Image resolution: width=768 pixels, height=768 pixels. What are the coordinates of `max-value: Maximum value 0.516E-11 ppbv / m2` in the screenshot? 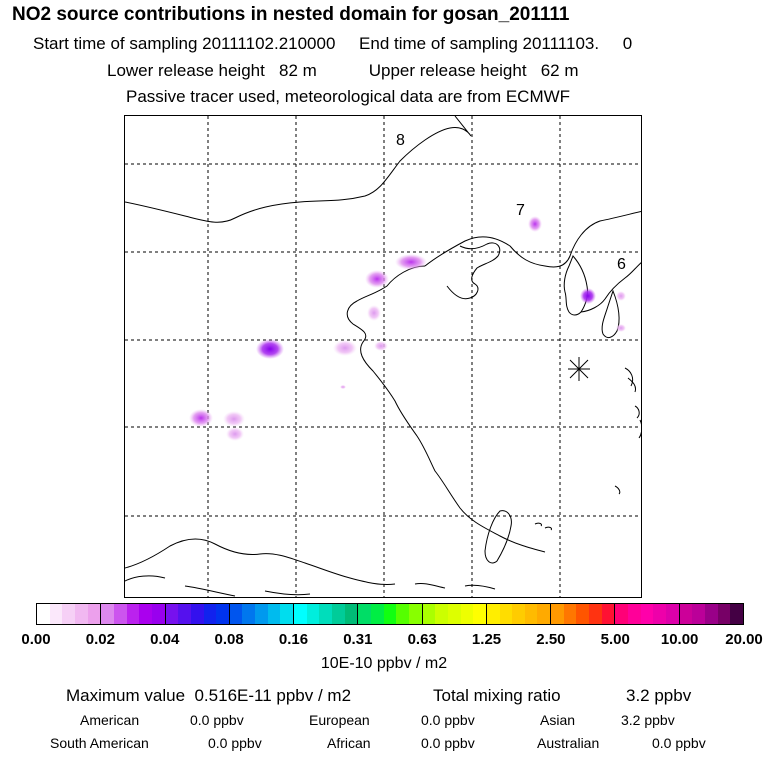 It's located at (209, 695).